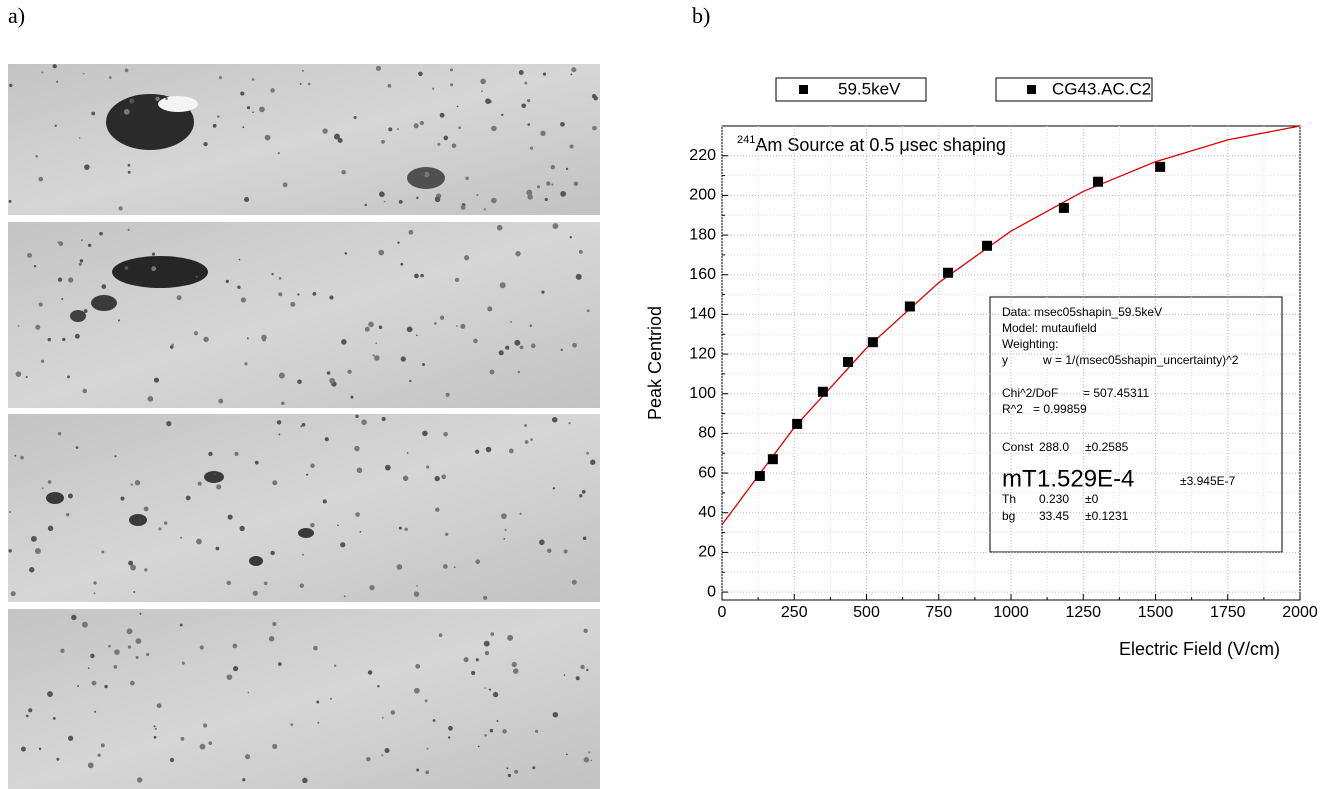  Describe the element at coordinates (794, 612) in the screenshot. I see `x-tick-label: 250` at that location.